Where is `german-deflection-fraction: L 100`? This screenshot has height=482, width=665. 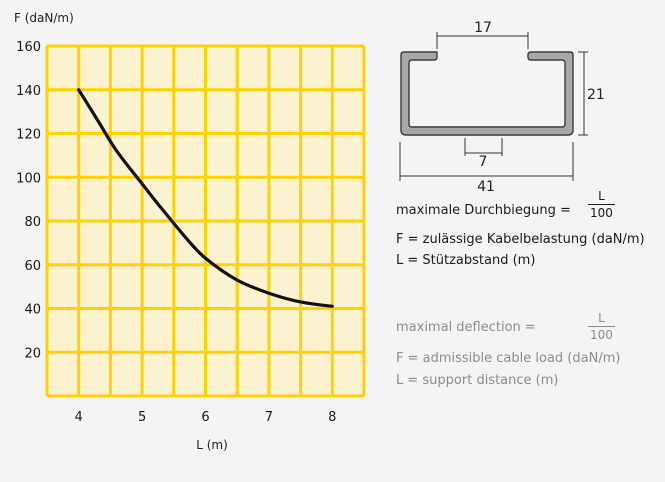 german-deflection-fraction: L 100 is located at coordinates (601, 204).